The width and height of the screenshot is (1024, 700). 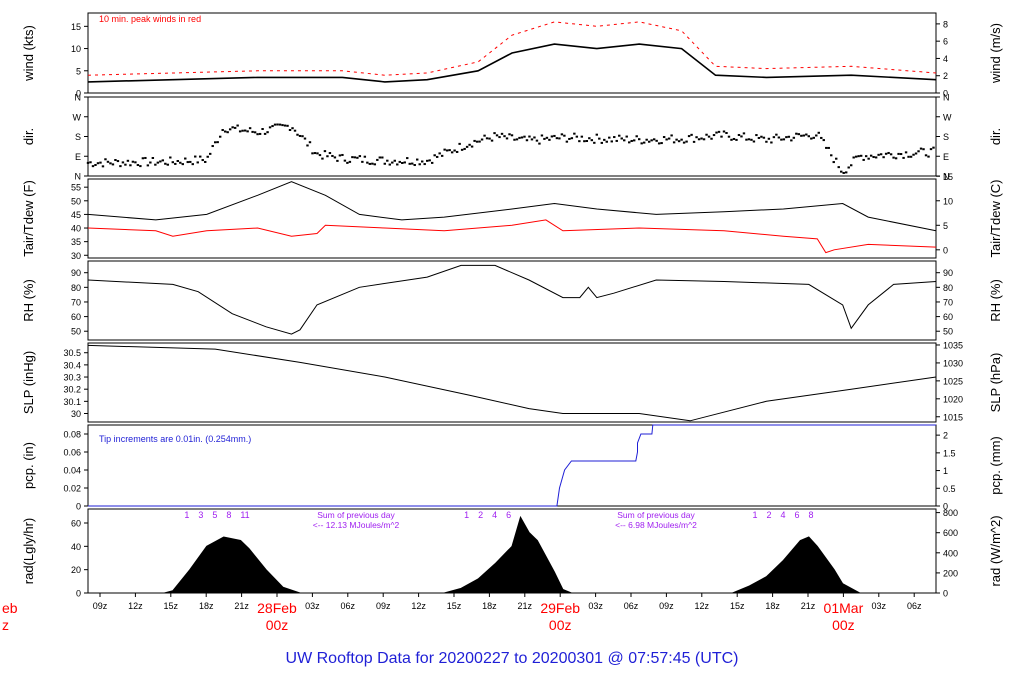 I want to click on y-tick-label: 30.4, so click(x=72, y=365).